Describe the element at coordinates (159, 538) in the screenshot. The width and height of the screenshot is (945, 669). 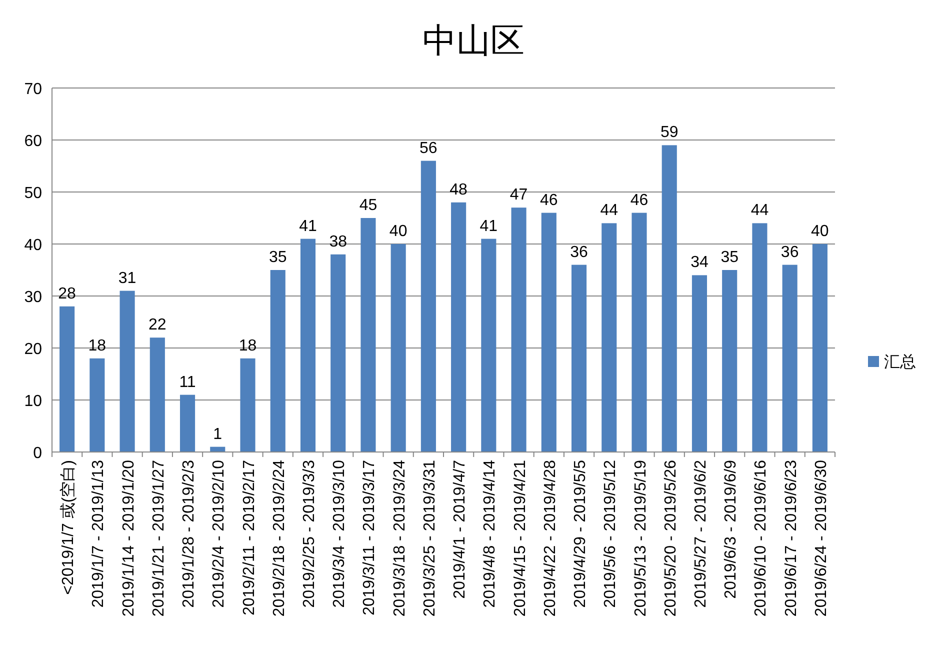
I see `x-tick-label: 2019/1/21 - 2019/1/27` at that location.